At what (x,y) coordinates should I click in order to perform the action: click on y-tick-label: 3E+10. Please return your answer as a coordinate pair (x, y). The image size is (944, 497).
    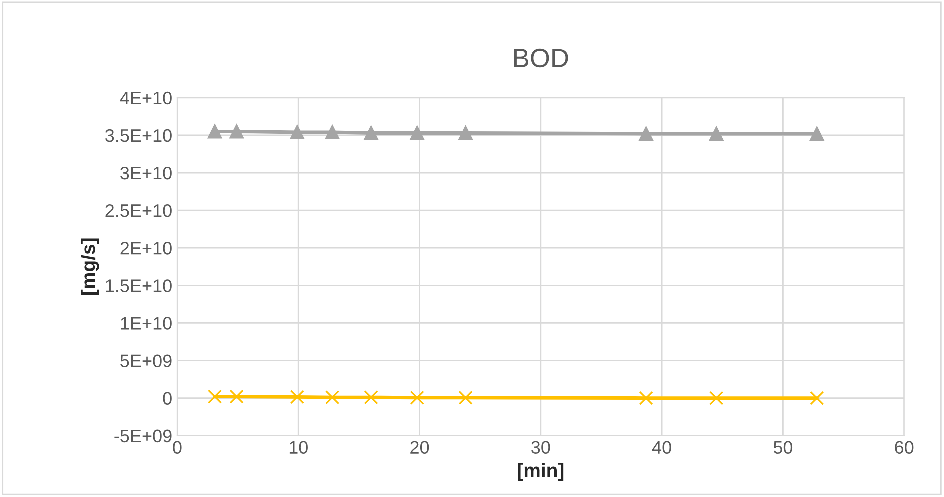
    Looking at the image, I should click on (146, 173).